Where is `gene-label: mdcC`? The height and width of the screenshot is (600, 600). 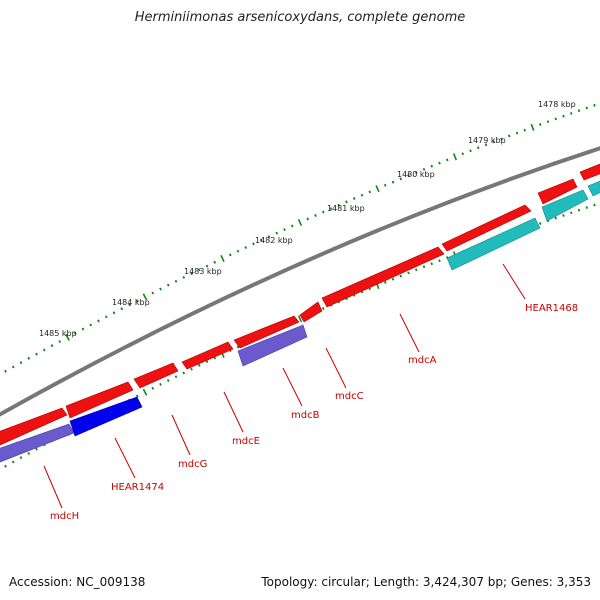
gene-label: mdcC is located at coordinates (349, 396).